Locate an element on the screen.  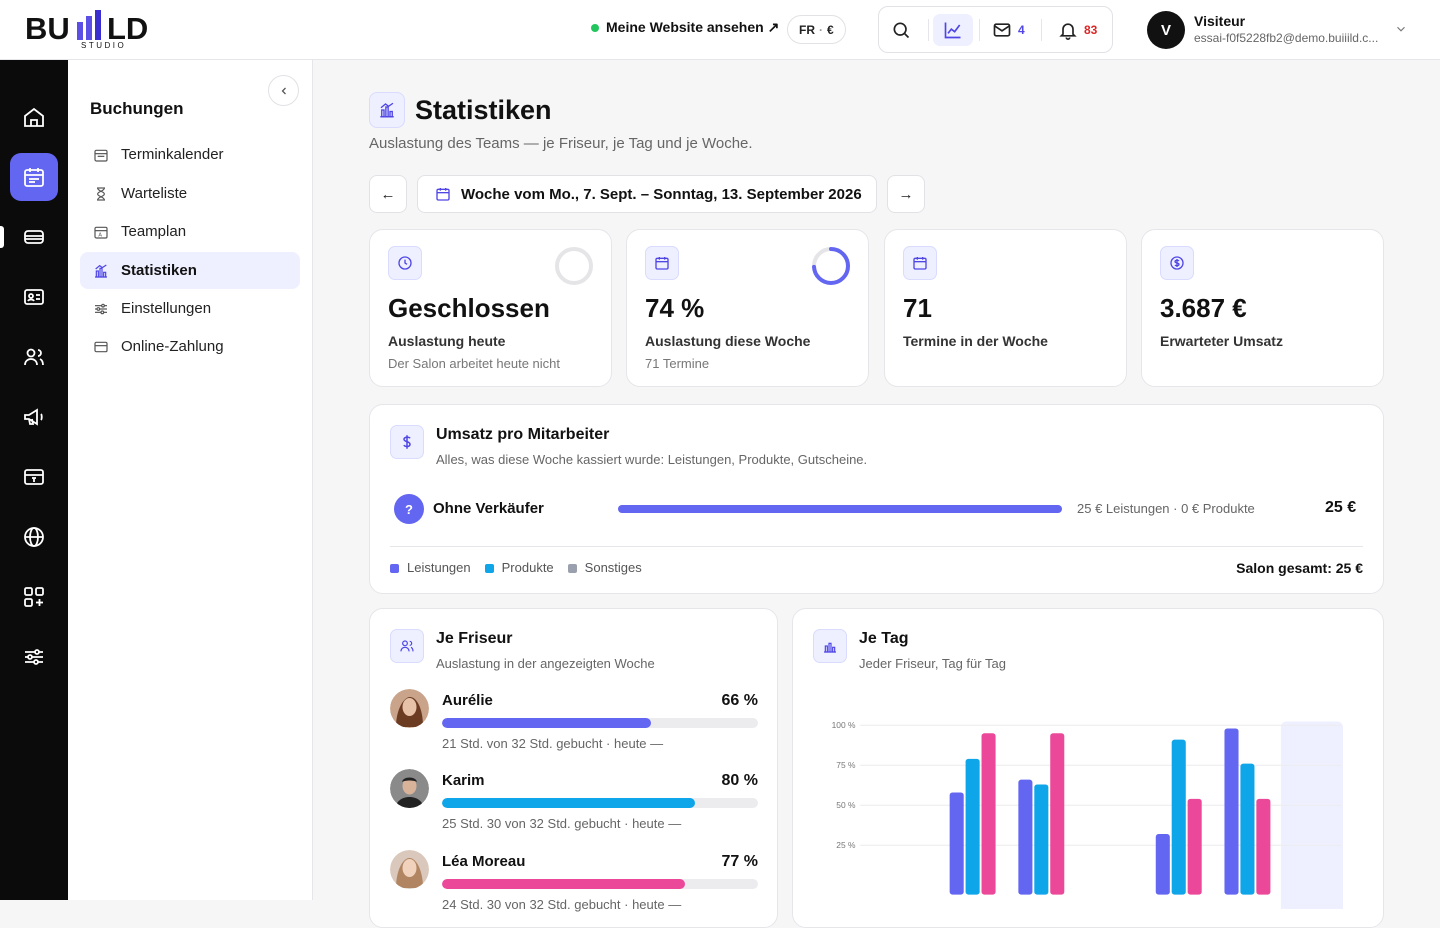
revenue-legend: Leistungen Produkte Sonstiges is located at coordinates (516, 567).